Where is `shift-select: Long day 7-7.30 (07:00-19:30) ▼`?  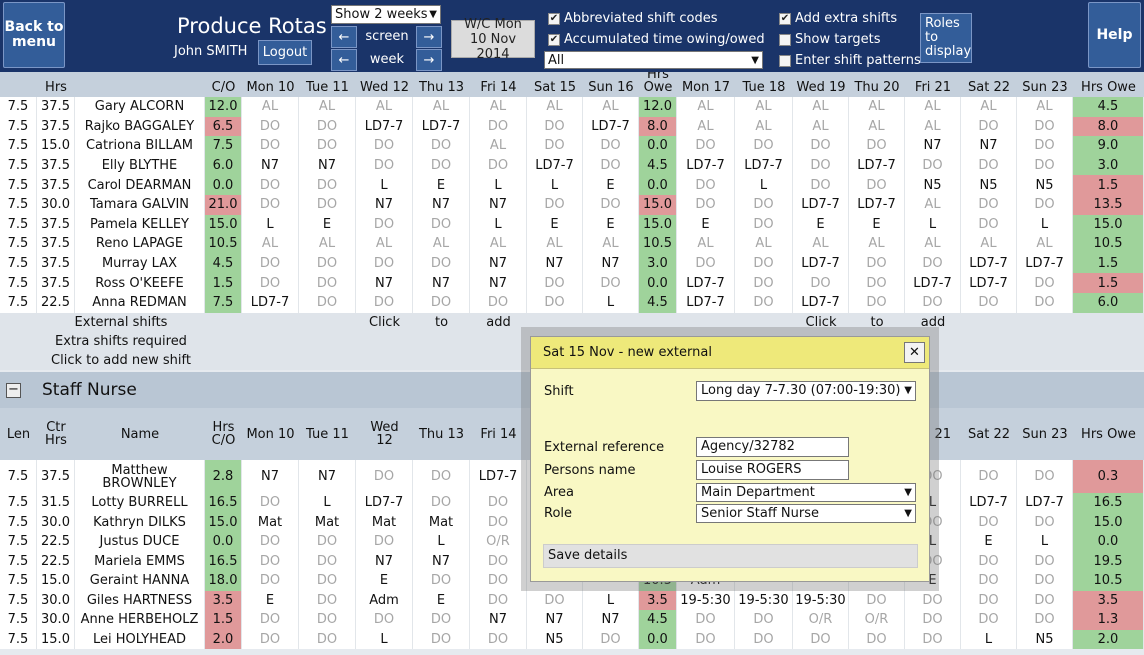
shift-select: Long day 7-7.30 (07:00-19:30) ▼ is located at coordinates (806, 391).